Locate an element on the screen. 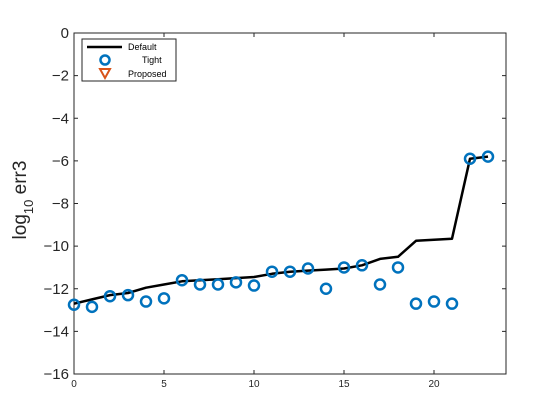  y-tick-label: −4 is located at coordinates (60, 118).